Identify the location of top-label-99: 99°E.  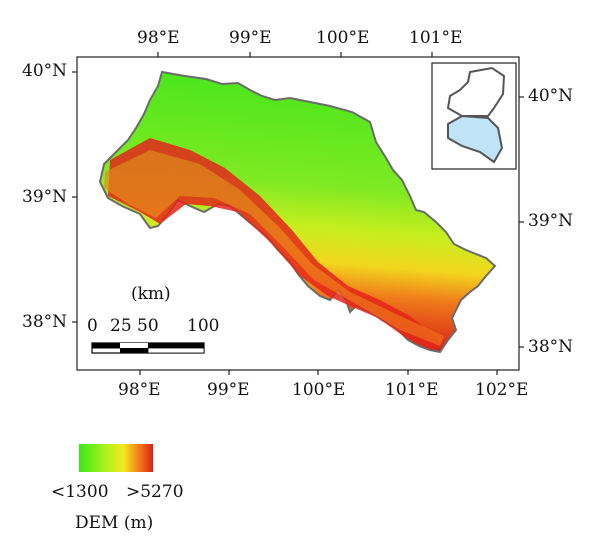
(250, 38).